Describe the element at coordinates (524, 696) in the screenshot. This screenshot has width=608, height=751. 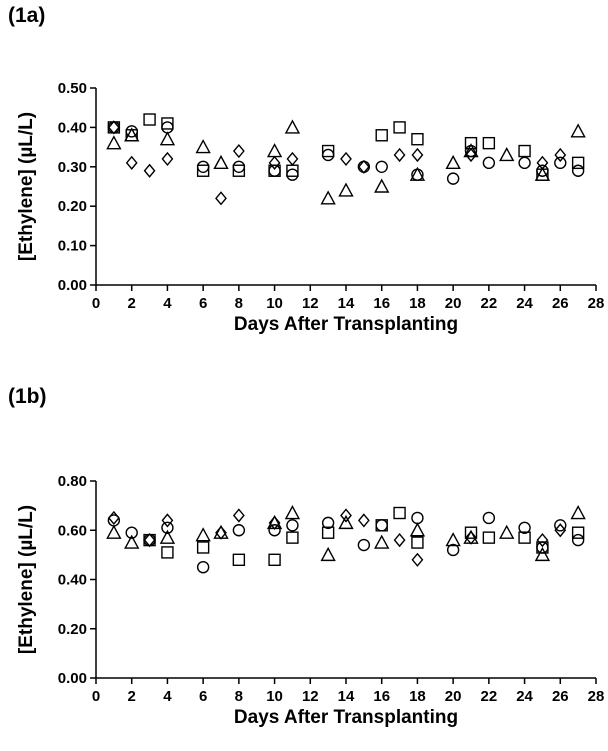
I see `x-tick-label: 24` at that location.